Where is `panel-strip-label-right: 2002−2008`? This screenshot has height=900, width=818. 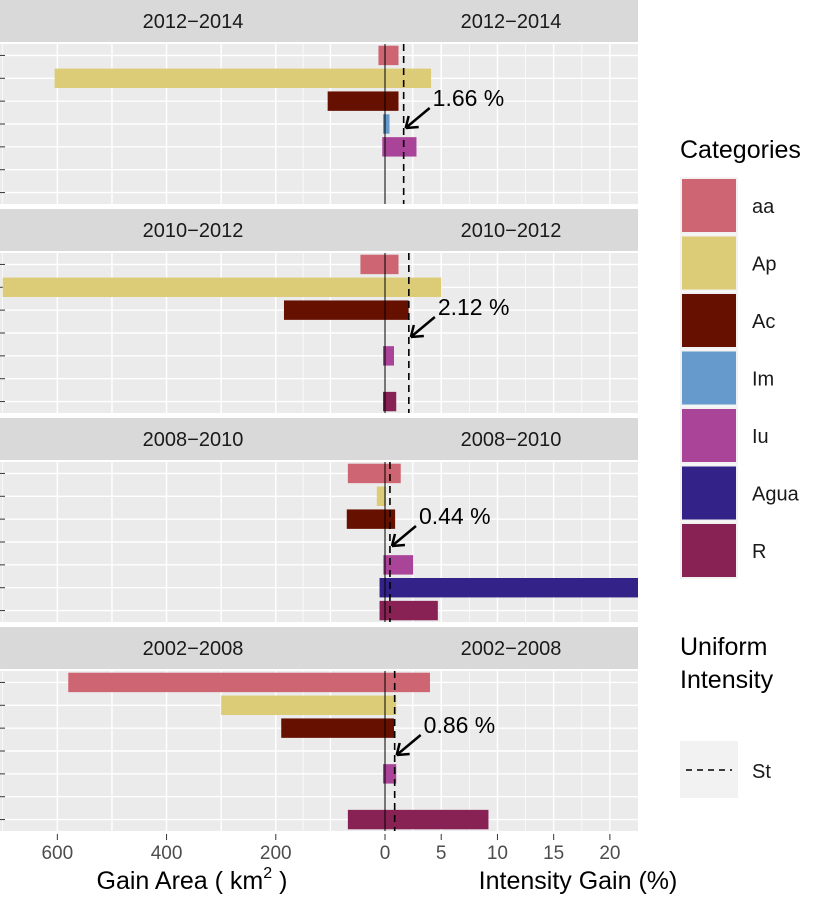 panel-strip-label-right: 2002−2008 is located at coordinates (511, 649).